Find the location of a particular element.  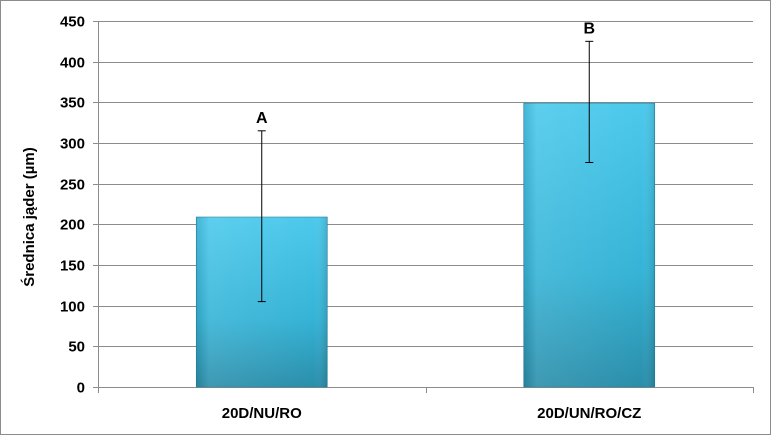

y-tick-label-300: 300 is located at coordinates (72, 144).